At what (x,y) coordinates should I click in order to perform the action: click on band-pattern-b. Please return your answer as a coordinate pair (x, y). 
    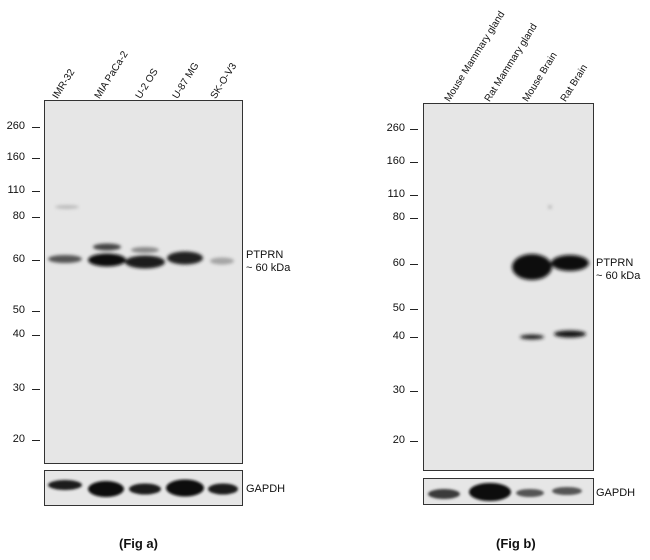
    Looking at the image, I should click on (550, 272).